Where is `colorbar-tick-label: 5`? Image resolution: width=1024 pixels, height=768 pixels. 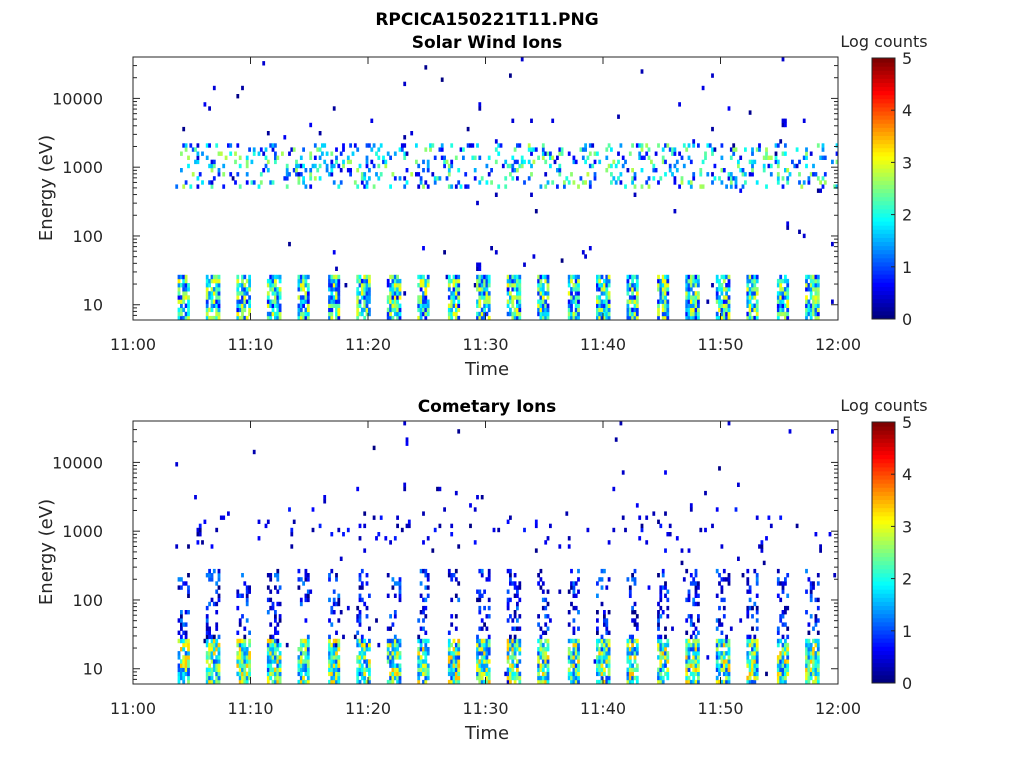
colorbar-tick-label: 5 is located at coordinates (907, 58).